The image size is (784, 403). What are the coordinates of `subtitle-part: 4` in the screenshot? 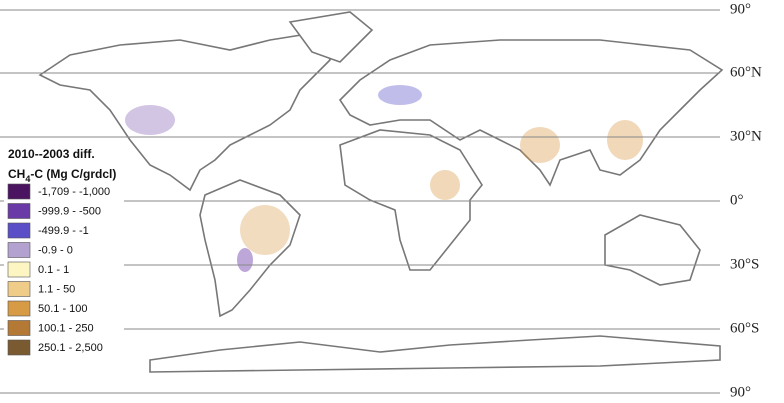 It's located at (27, 179).